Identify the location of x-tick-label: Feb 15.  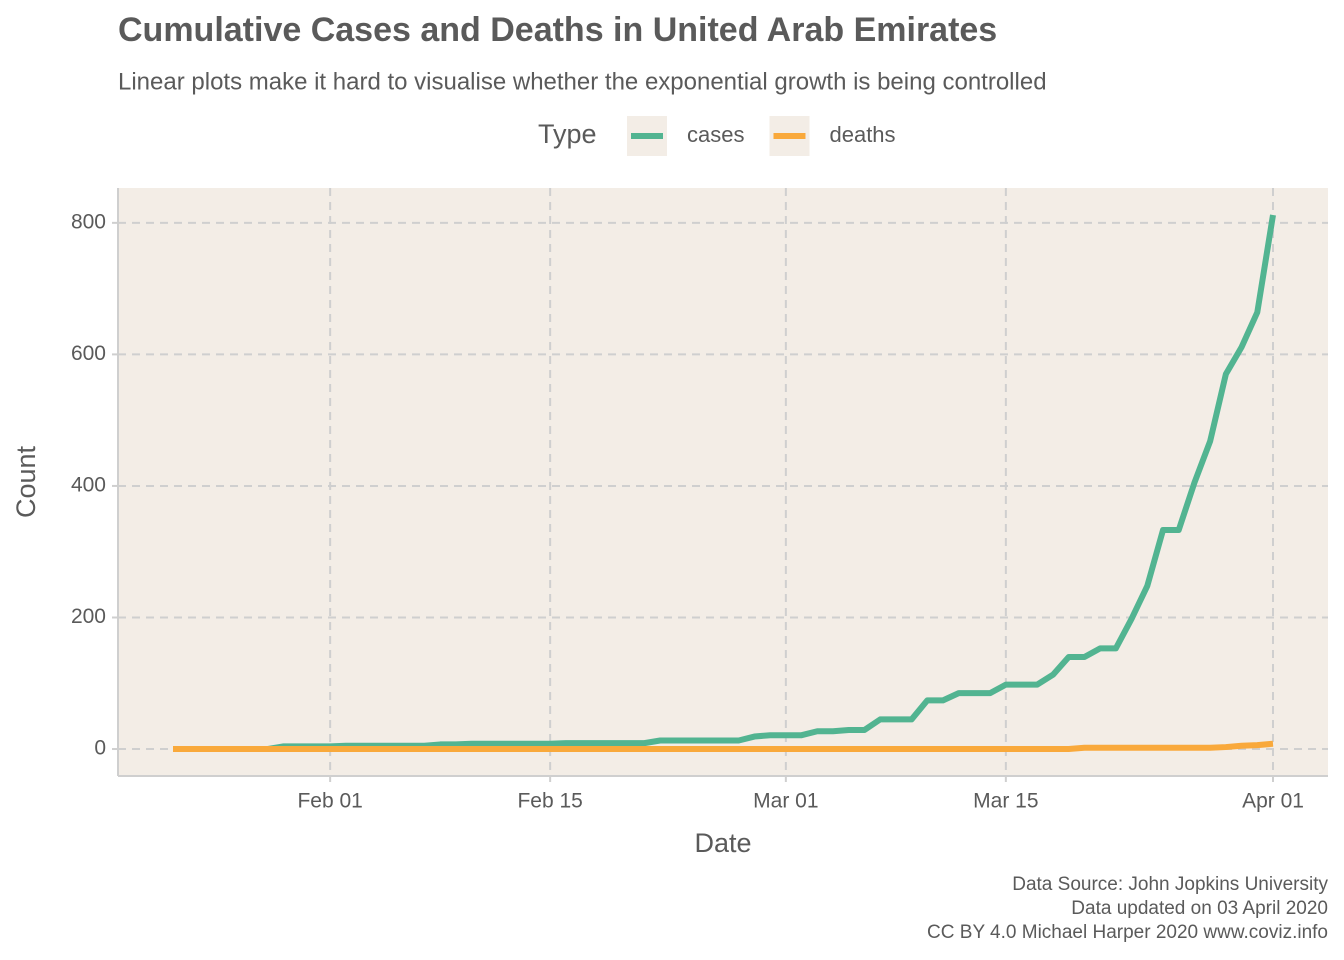
(549, 801).